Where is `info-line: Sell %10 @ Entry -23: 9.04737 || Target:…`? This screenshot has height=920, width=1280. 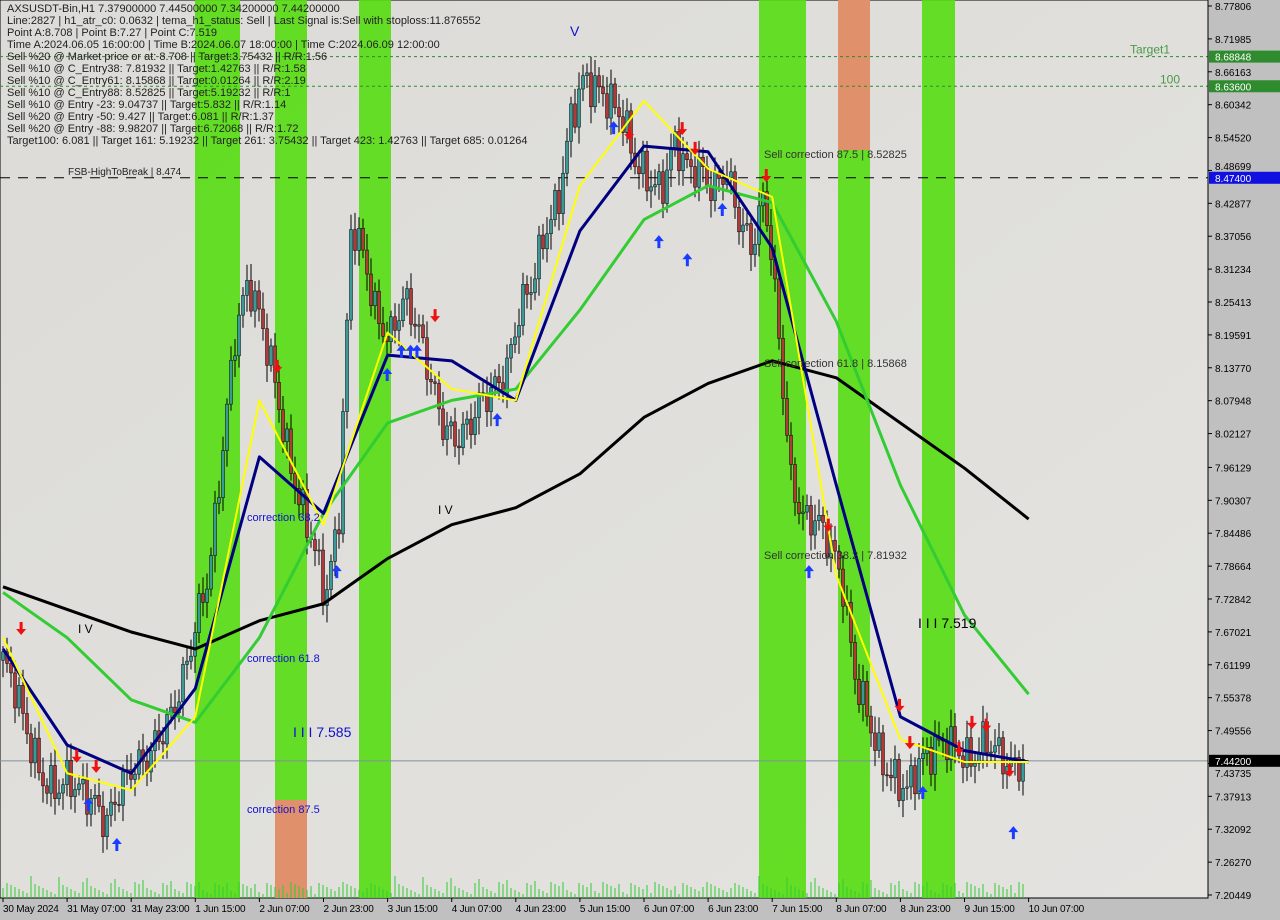
info-line: Sell %10 @ Entry -23: 9.04737 || Target:… is located at coordinates (147, 105).